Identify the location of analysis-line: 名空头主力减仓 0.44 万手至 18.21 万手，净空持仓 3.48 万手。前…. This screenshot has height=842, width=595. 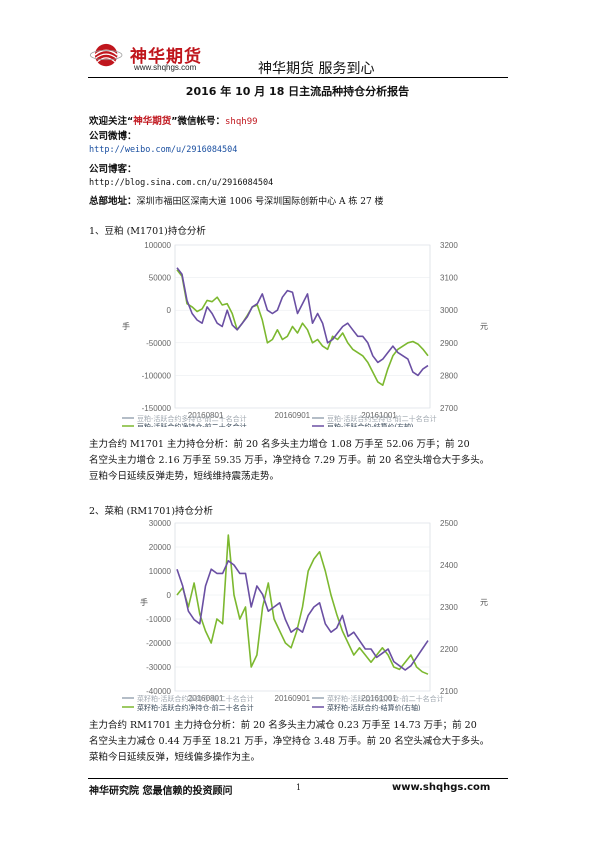
(289, 741).